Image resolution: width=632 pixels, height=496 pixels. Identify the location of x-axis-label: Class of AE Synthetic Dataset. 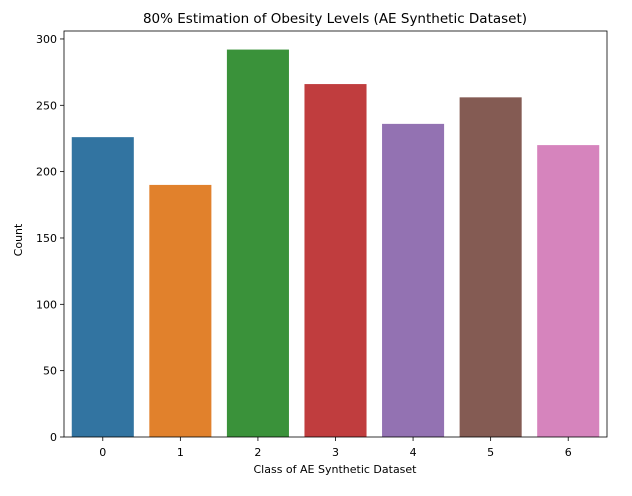
(335, 469).